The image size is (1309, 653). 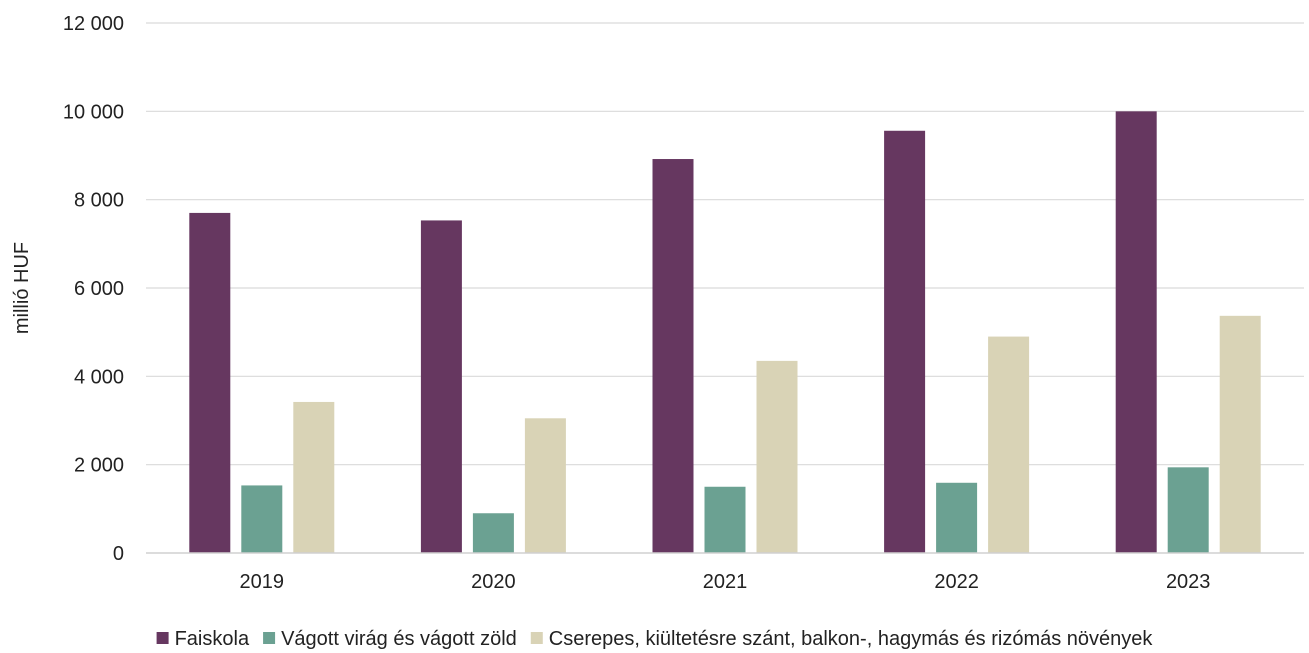 I want to click on legend-item: Faiskola, so click(x=203, y=639).